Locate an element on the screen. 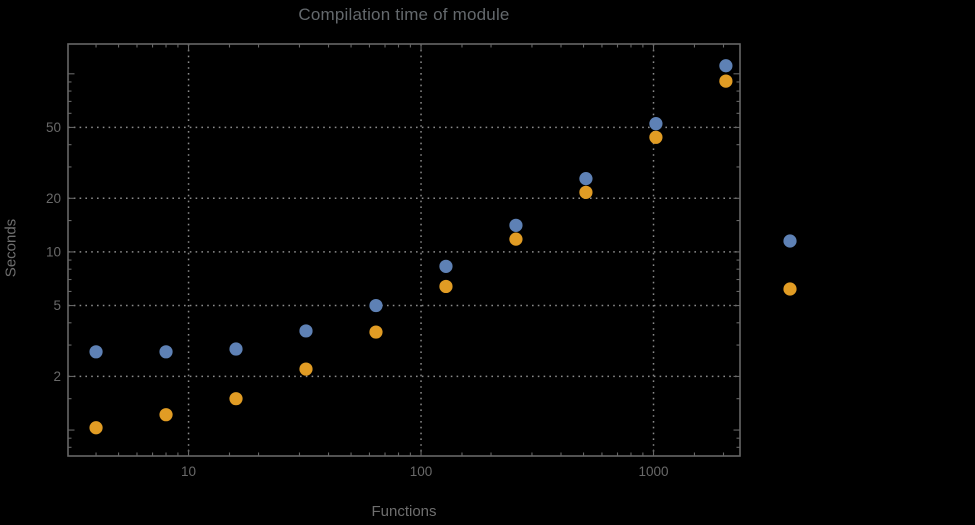  y-tick-label: 2 is located at coordinates (57, 376).